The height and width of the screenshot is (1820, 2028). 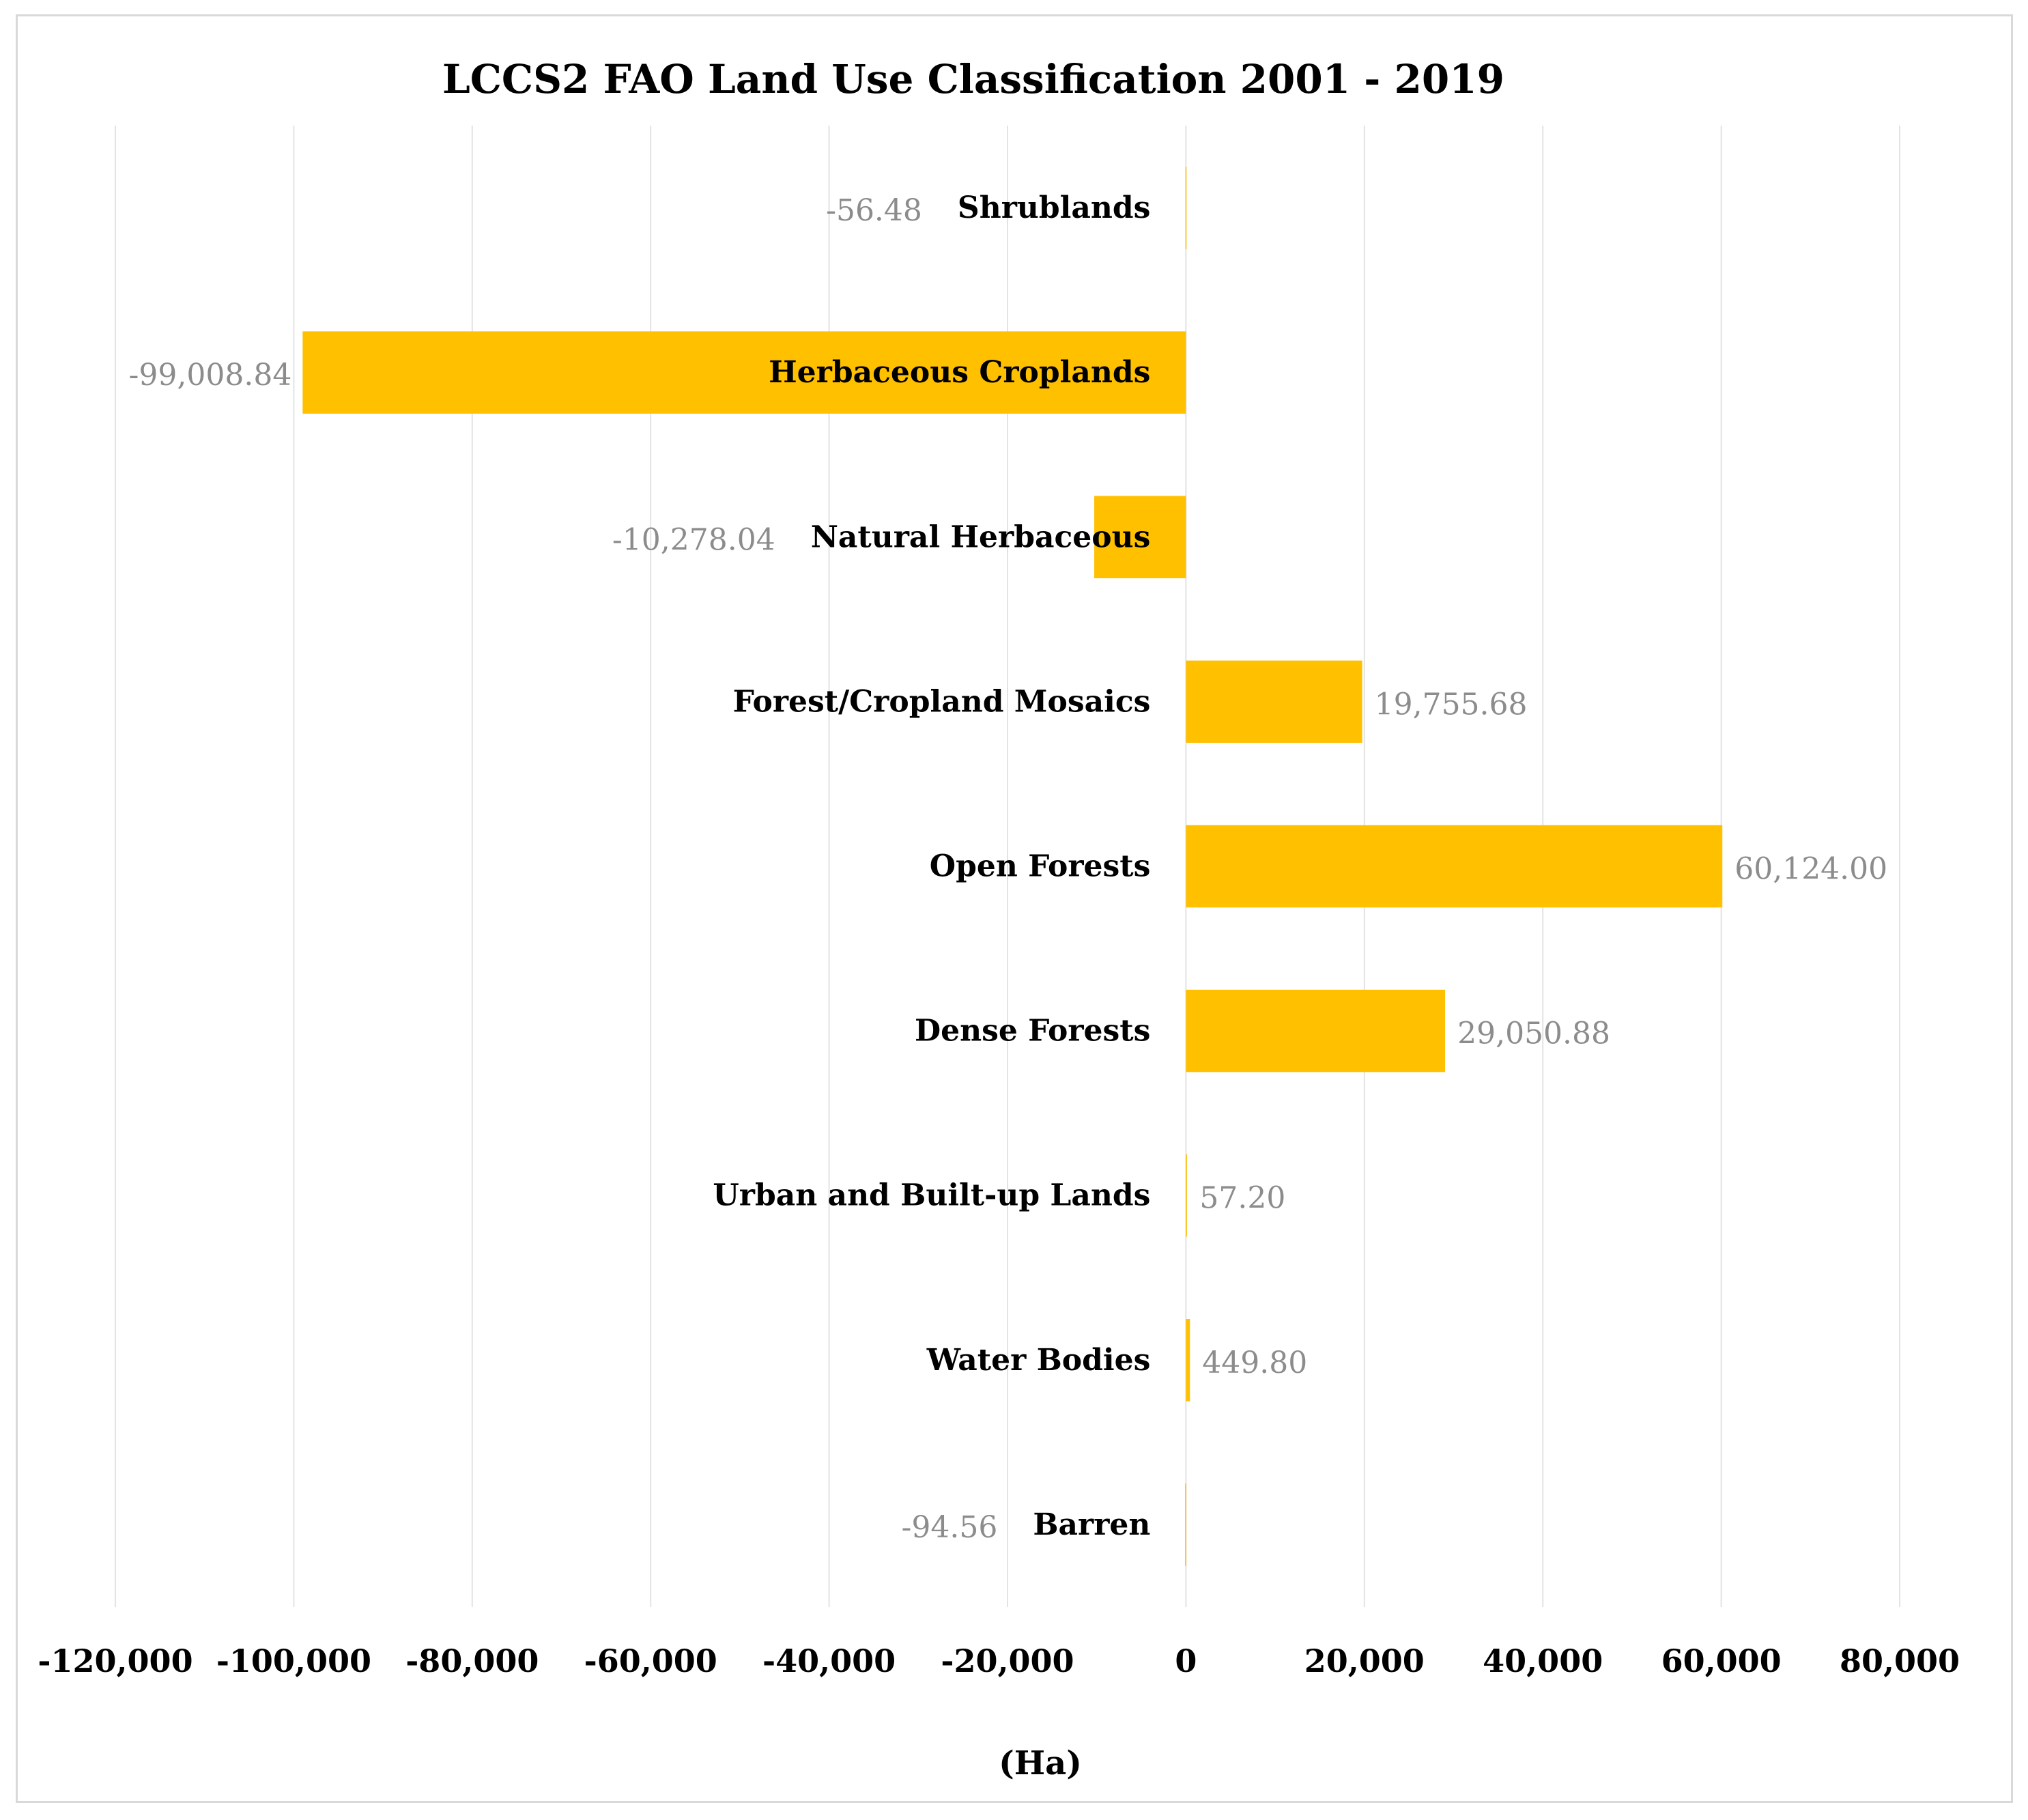 I want to click on x-tick-label: -100,000, so click(x=293, y=1661).